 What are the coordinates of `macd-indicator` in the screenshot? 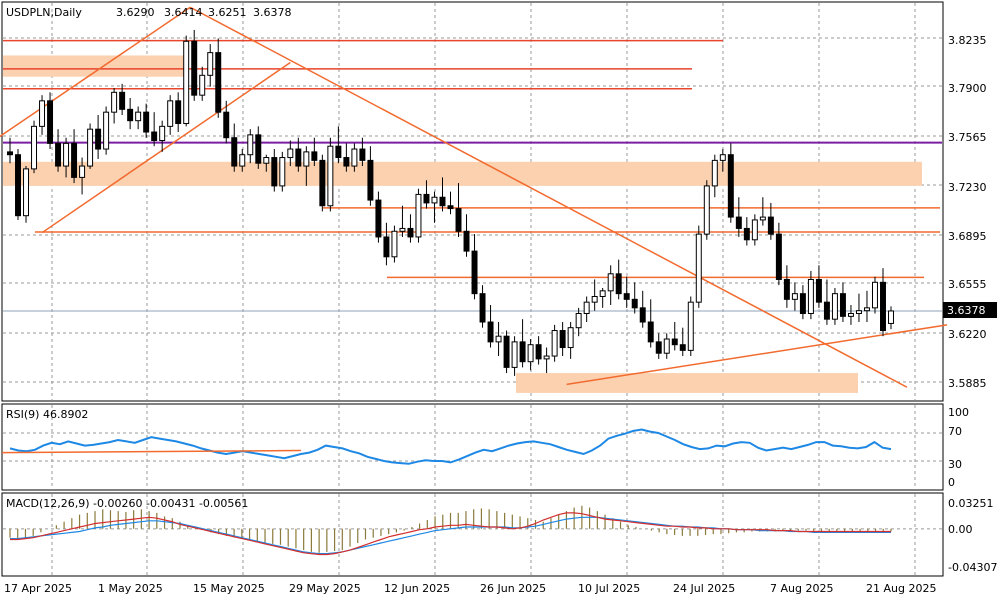 It's located at (472, 530).